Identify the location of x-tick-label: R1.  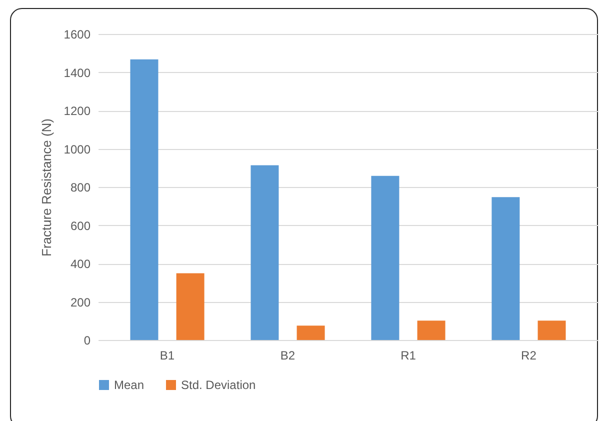
(408, 355).